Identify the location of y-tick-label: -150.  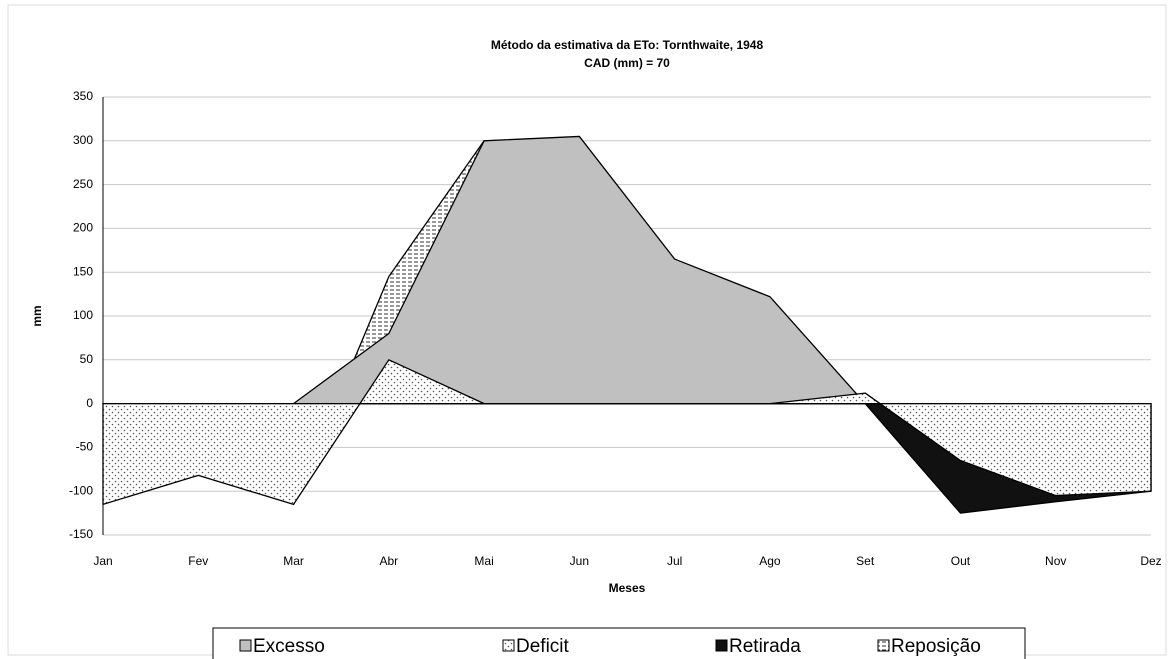
(81, 534).